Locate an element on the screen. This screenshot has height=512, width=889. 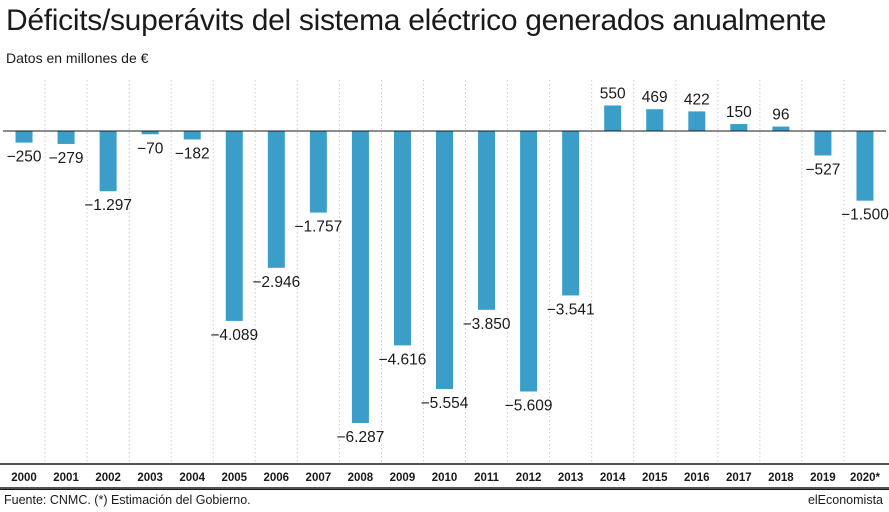
tick-label: 2016 is located at coordinates (697, 478).